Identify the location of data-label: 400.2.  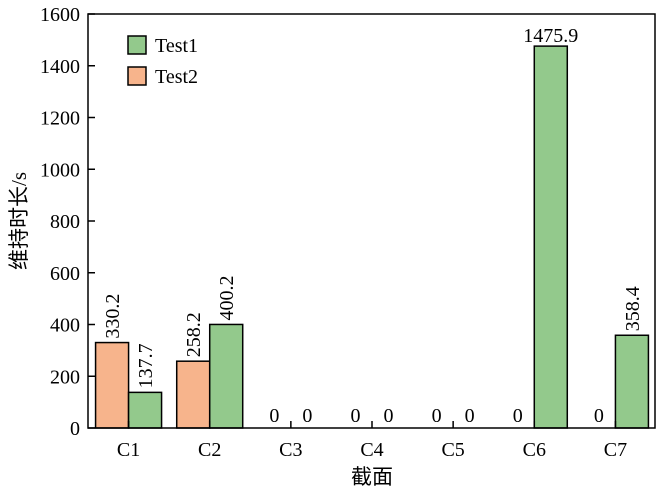
(227, 297).